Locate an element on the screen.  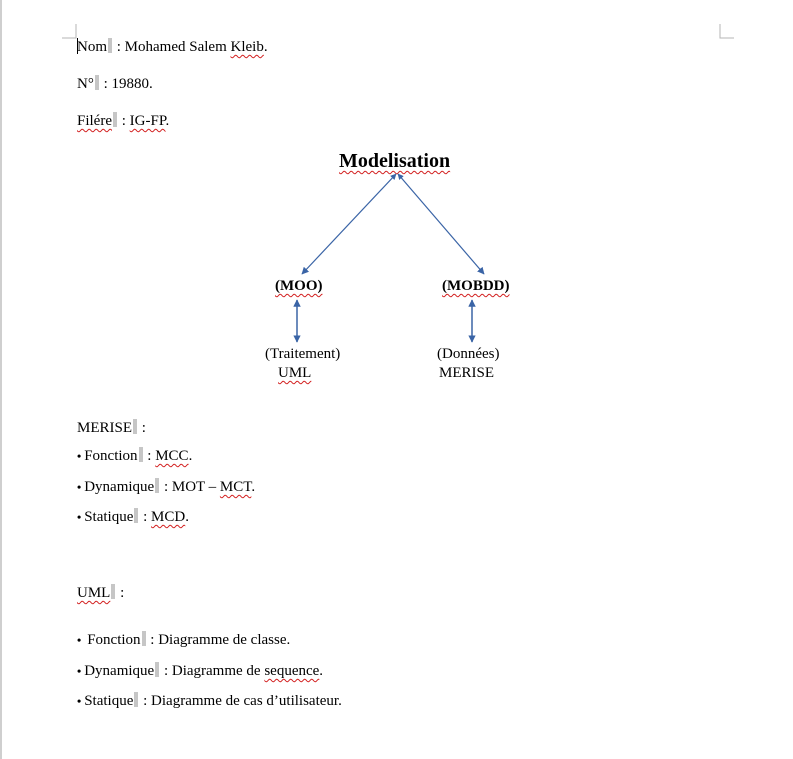
numero-value: 19880. is located at coordinates (132, 84).